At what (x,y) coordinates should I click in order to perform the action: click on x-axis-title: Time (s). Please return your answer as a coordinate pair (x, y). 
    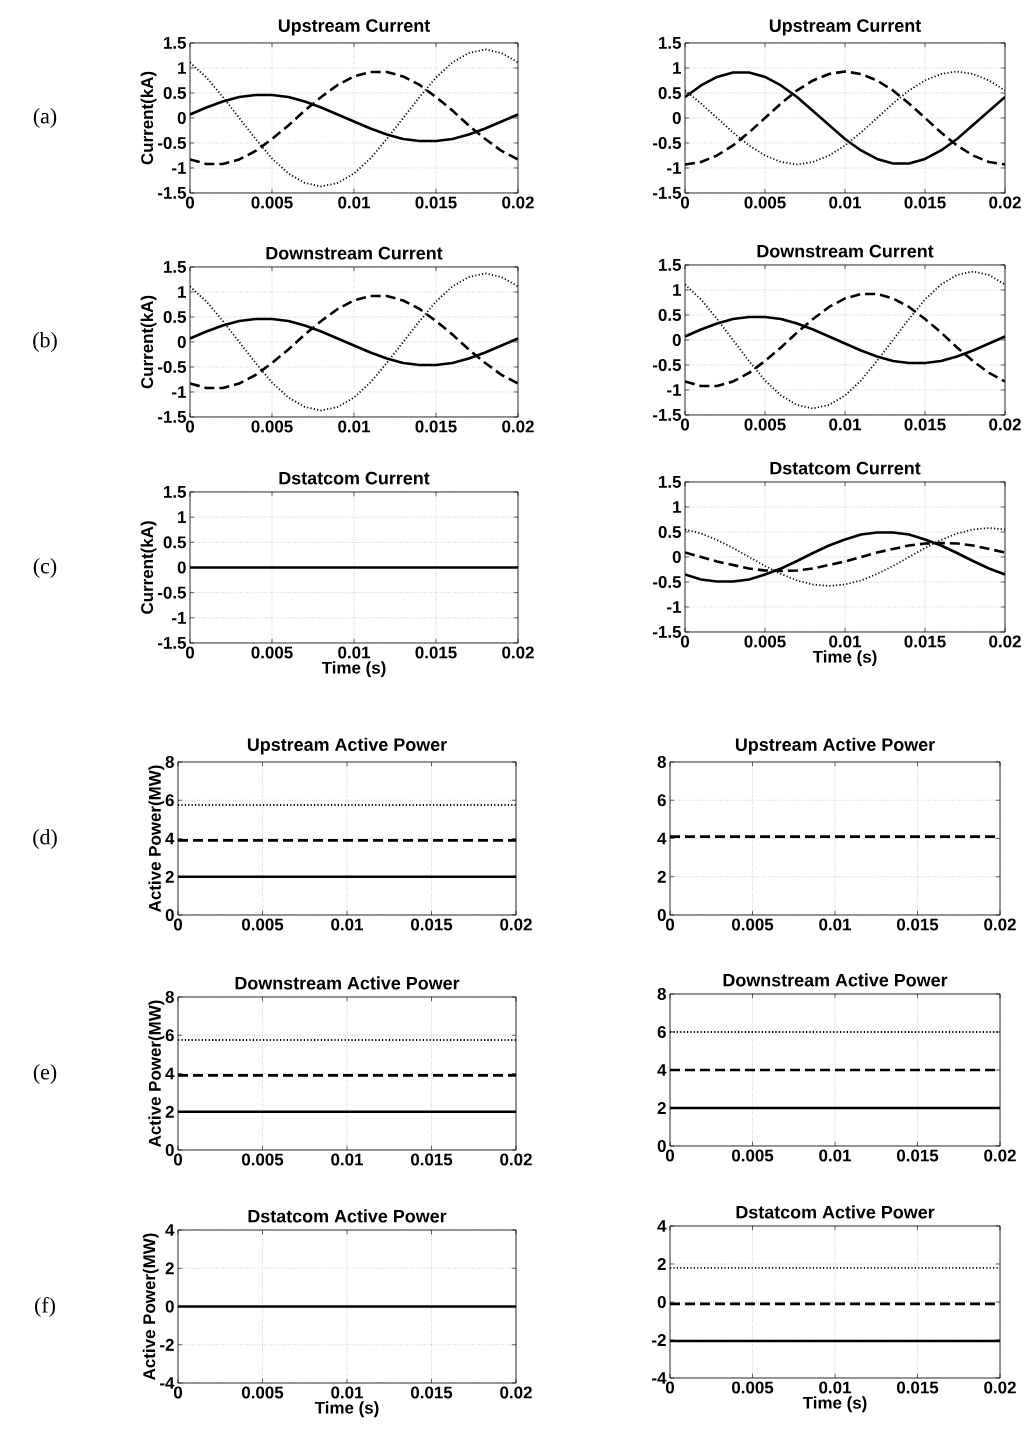
    Looking at the image, I should click on (844, 658).